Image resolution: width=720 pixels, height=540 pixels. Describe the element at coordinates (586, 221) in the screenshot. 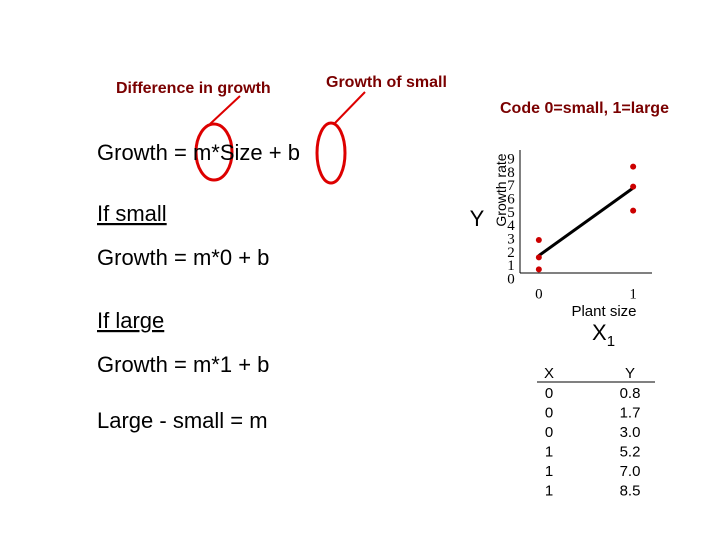

I see `fit-line` at that location.